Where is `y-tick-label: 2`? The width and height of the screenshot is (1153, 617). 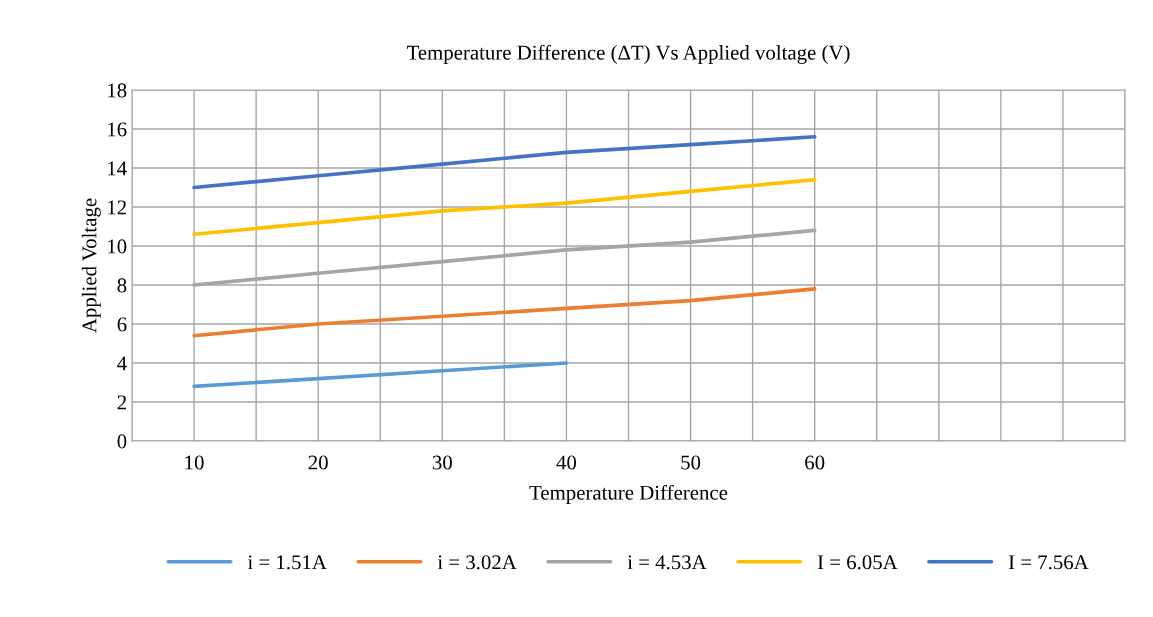 y-tick-label: 2 is located at coordinates (121, 402).